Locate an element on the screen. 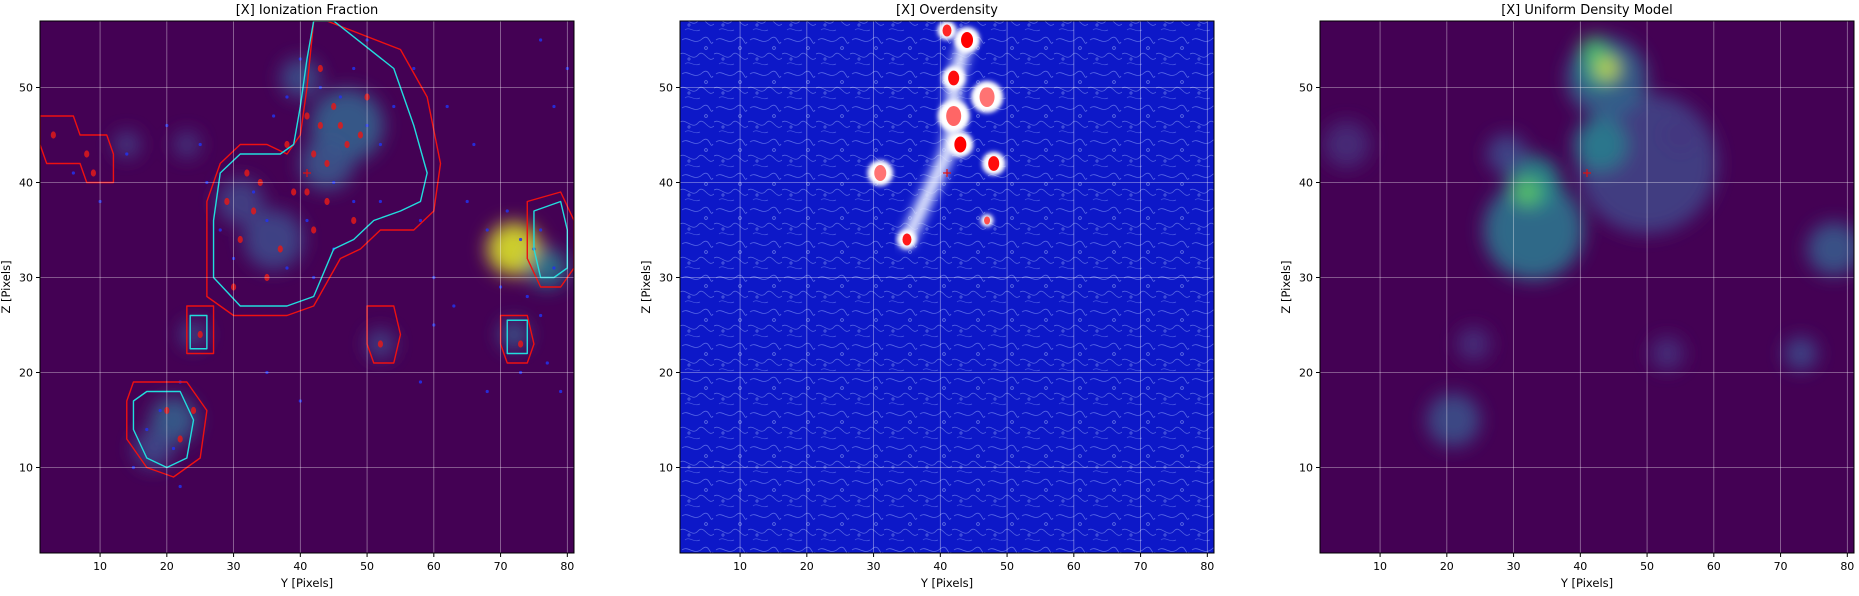  overdensity-peaks is located at coordinates (936, 135).